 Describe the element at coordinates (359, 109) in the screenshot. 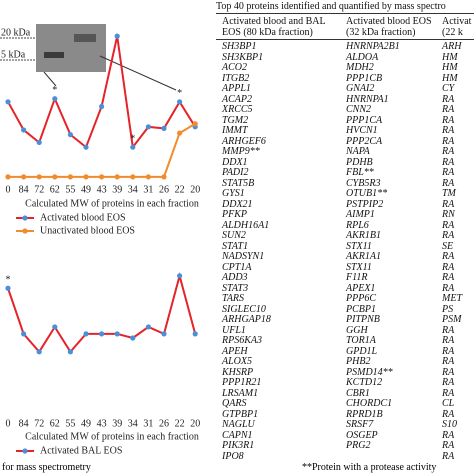

I see `table-cell: CNN2` at that location.